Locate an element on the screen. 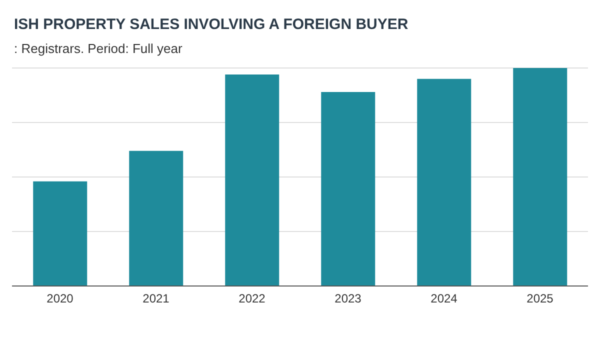 The width and height of the screenshot is (600, 350). chart-subtitle: : Registrars. Period: Full year is located at coordinates (98, 48).